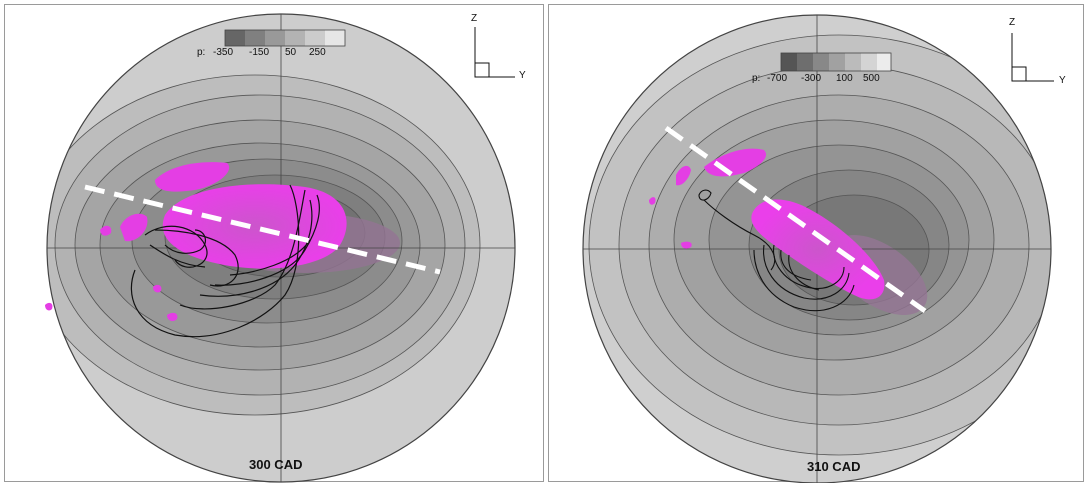 Image resolution: width=1088 pixels, height=486 pixels. I want to click on colorbar-tick: 250, so click(317, 52).